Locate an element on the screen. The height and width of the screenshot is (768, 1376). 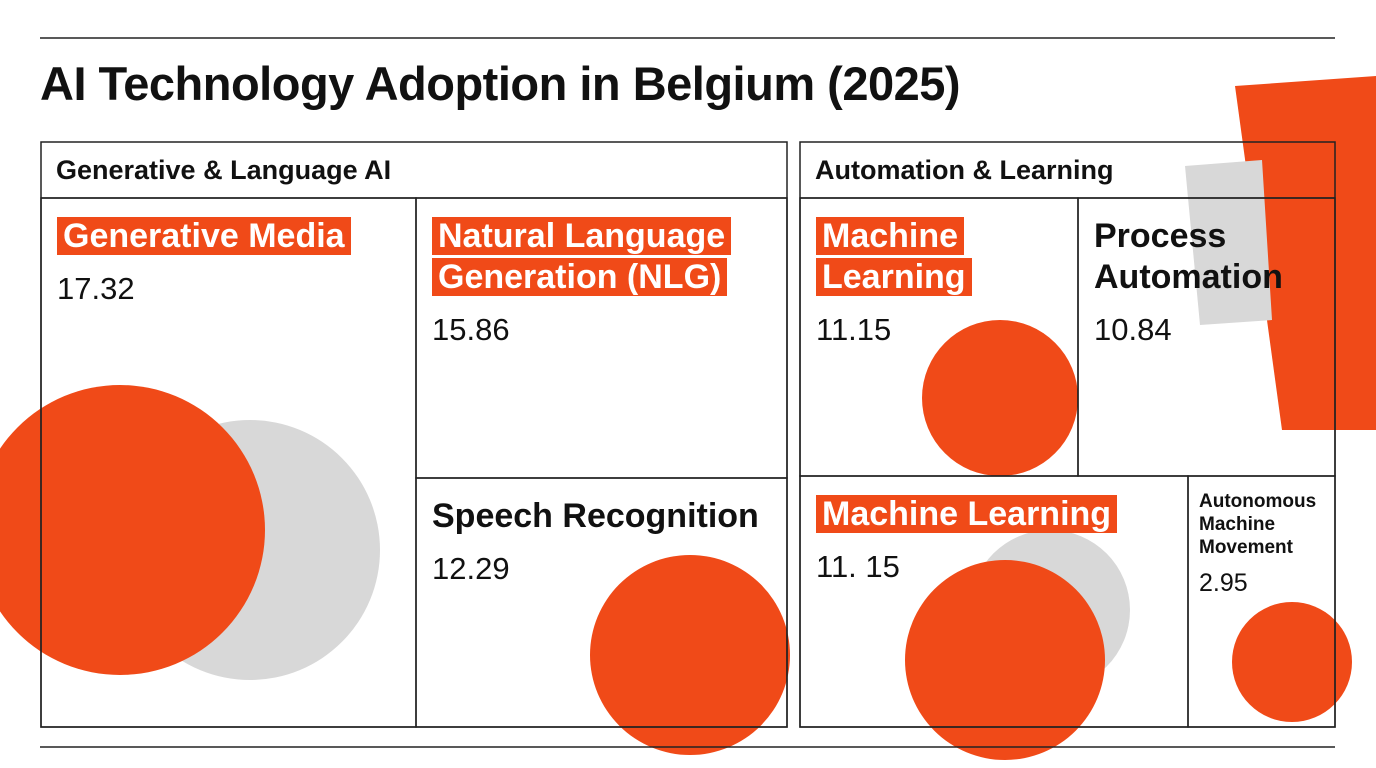
tile-label: Generative Media is located at coordinates (229, 236).